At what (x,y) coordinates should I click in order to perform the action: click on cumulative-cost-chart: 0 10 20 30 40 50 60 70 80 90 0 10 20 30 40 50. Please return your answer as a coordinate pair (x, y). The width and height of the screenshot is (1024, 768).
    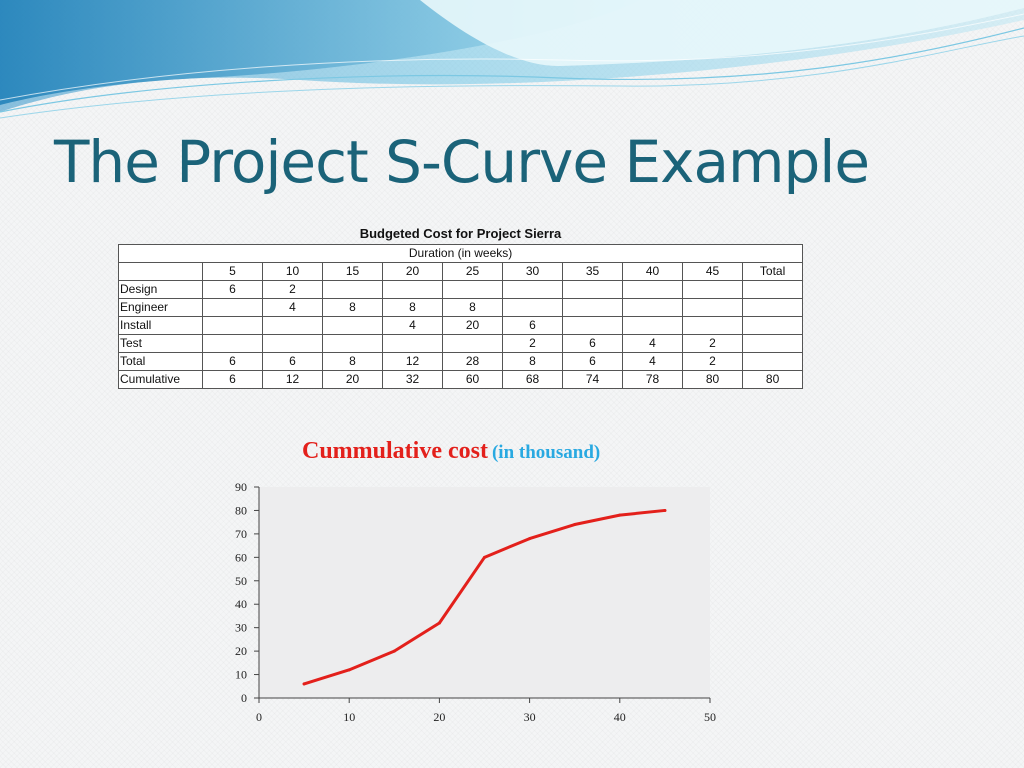
    Looking at the image, I should click on (475, 602).